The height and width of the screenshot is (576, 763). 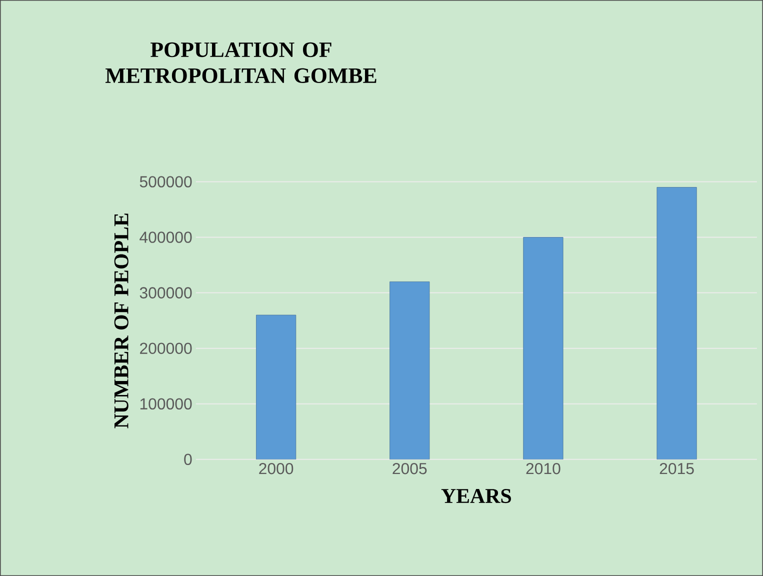 I want to click on y-tick-label: 300000, so click(x=166, y=292).